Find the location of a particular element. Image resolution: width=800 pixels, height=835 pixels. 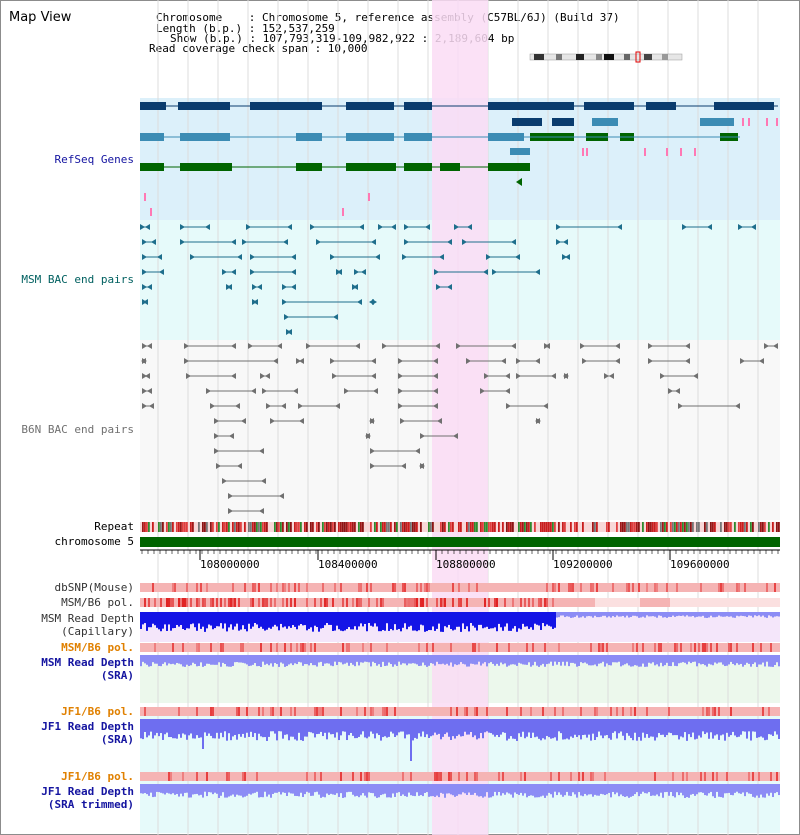

b6n-bac-end-pairs-label: B6N BAC end pairs is located at coordinates (77, 429).